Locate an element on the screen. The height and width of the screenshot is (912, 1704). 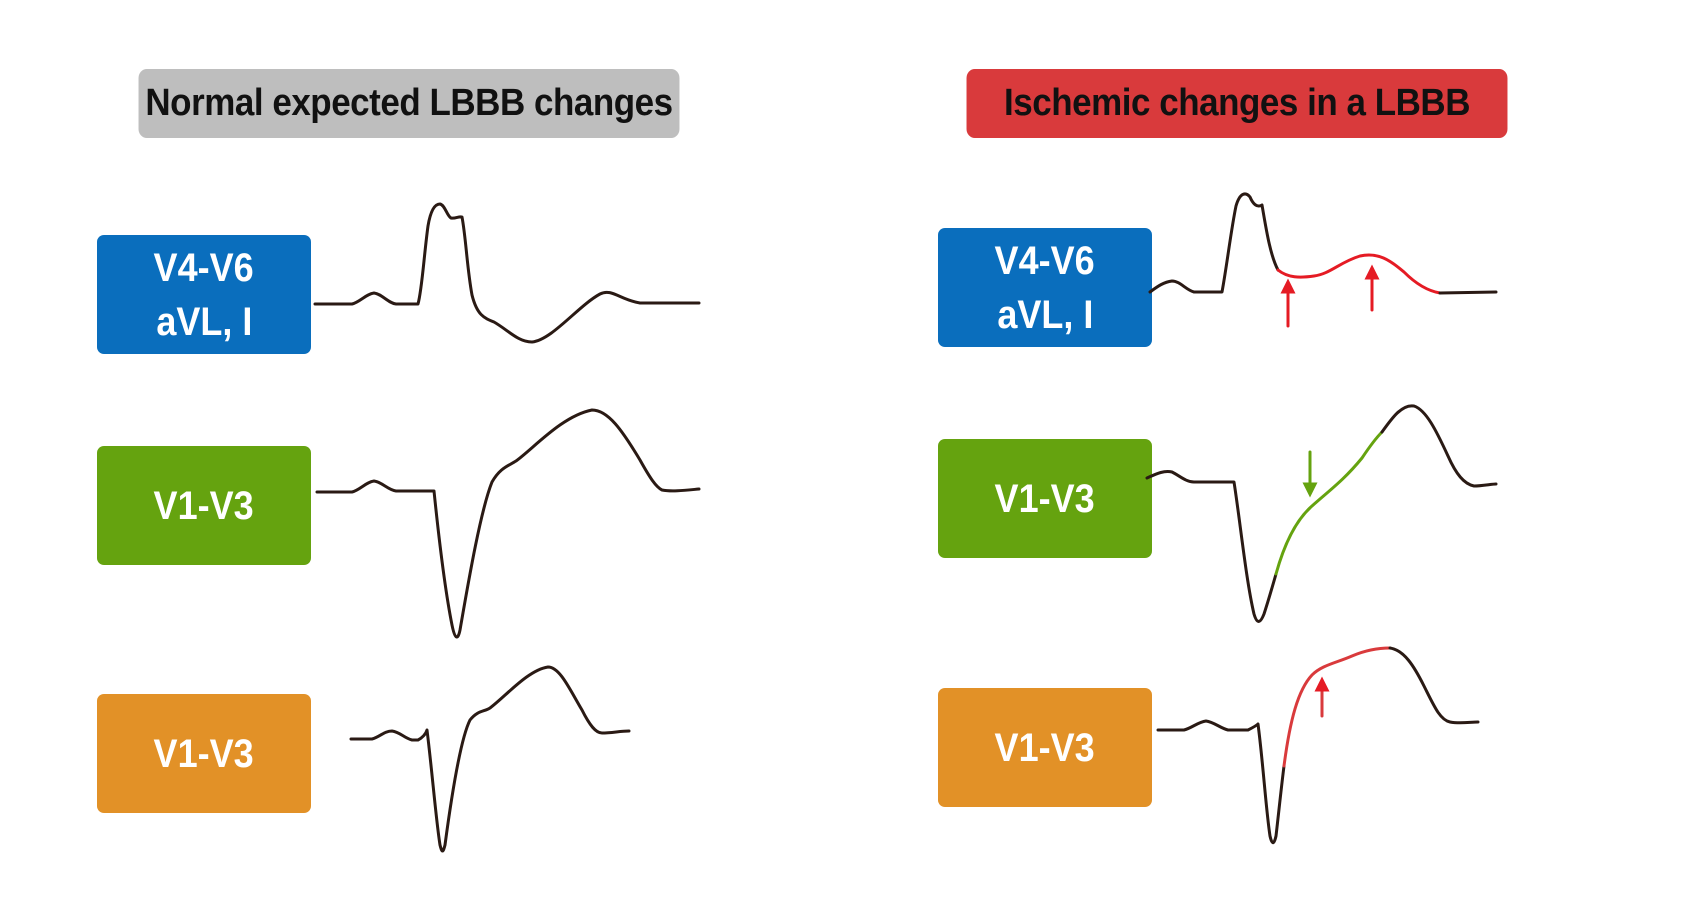
normal-lbbb-header-label: Normal expected LBBB changes is located at coordinates (409, 103).